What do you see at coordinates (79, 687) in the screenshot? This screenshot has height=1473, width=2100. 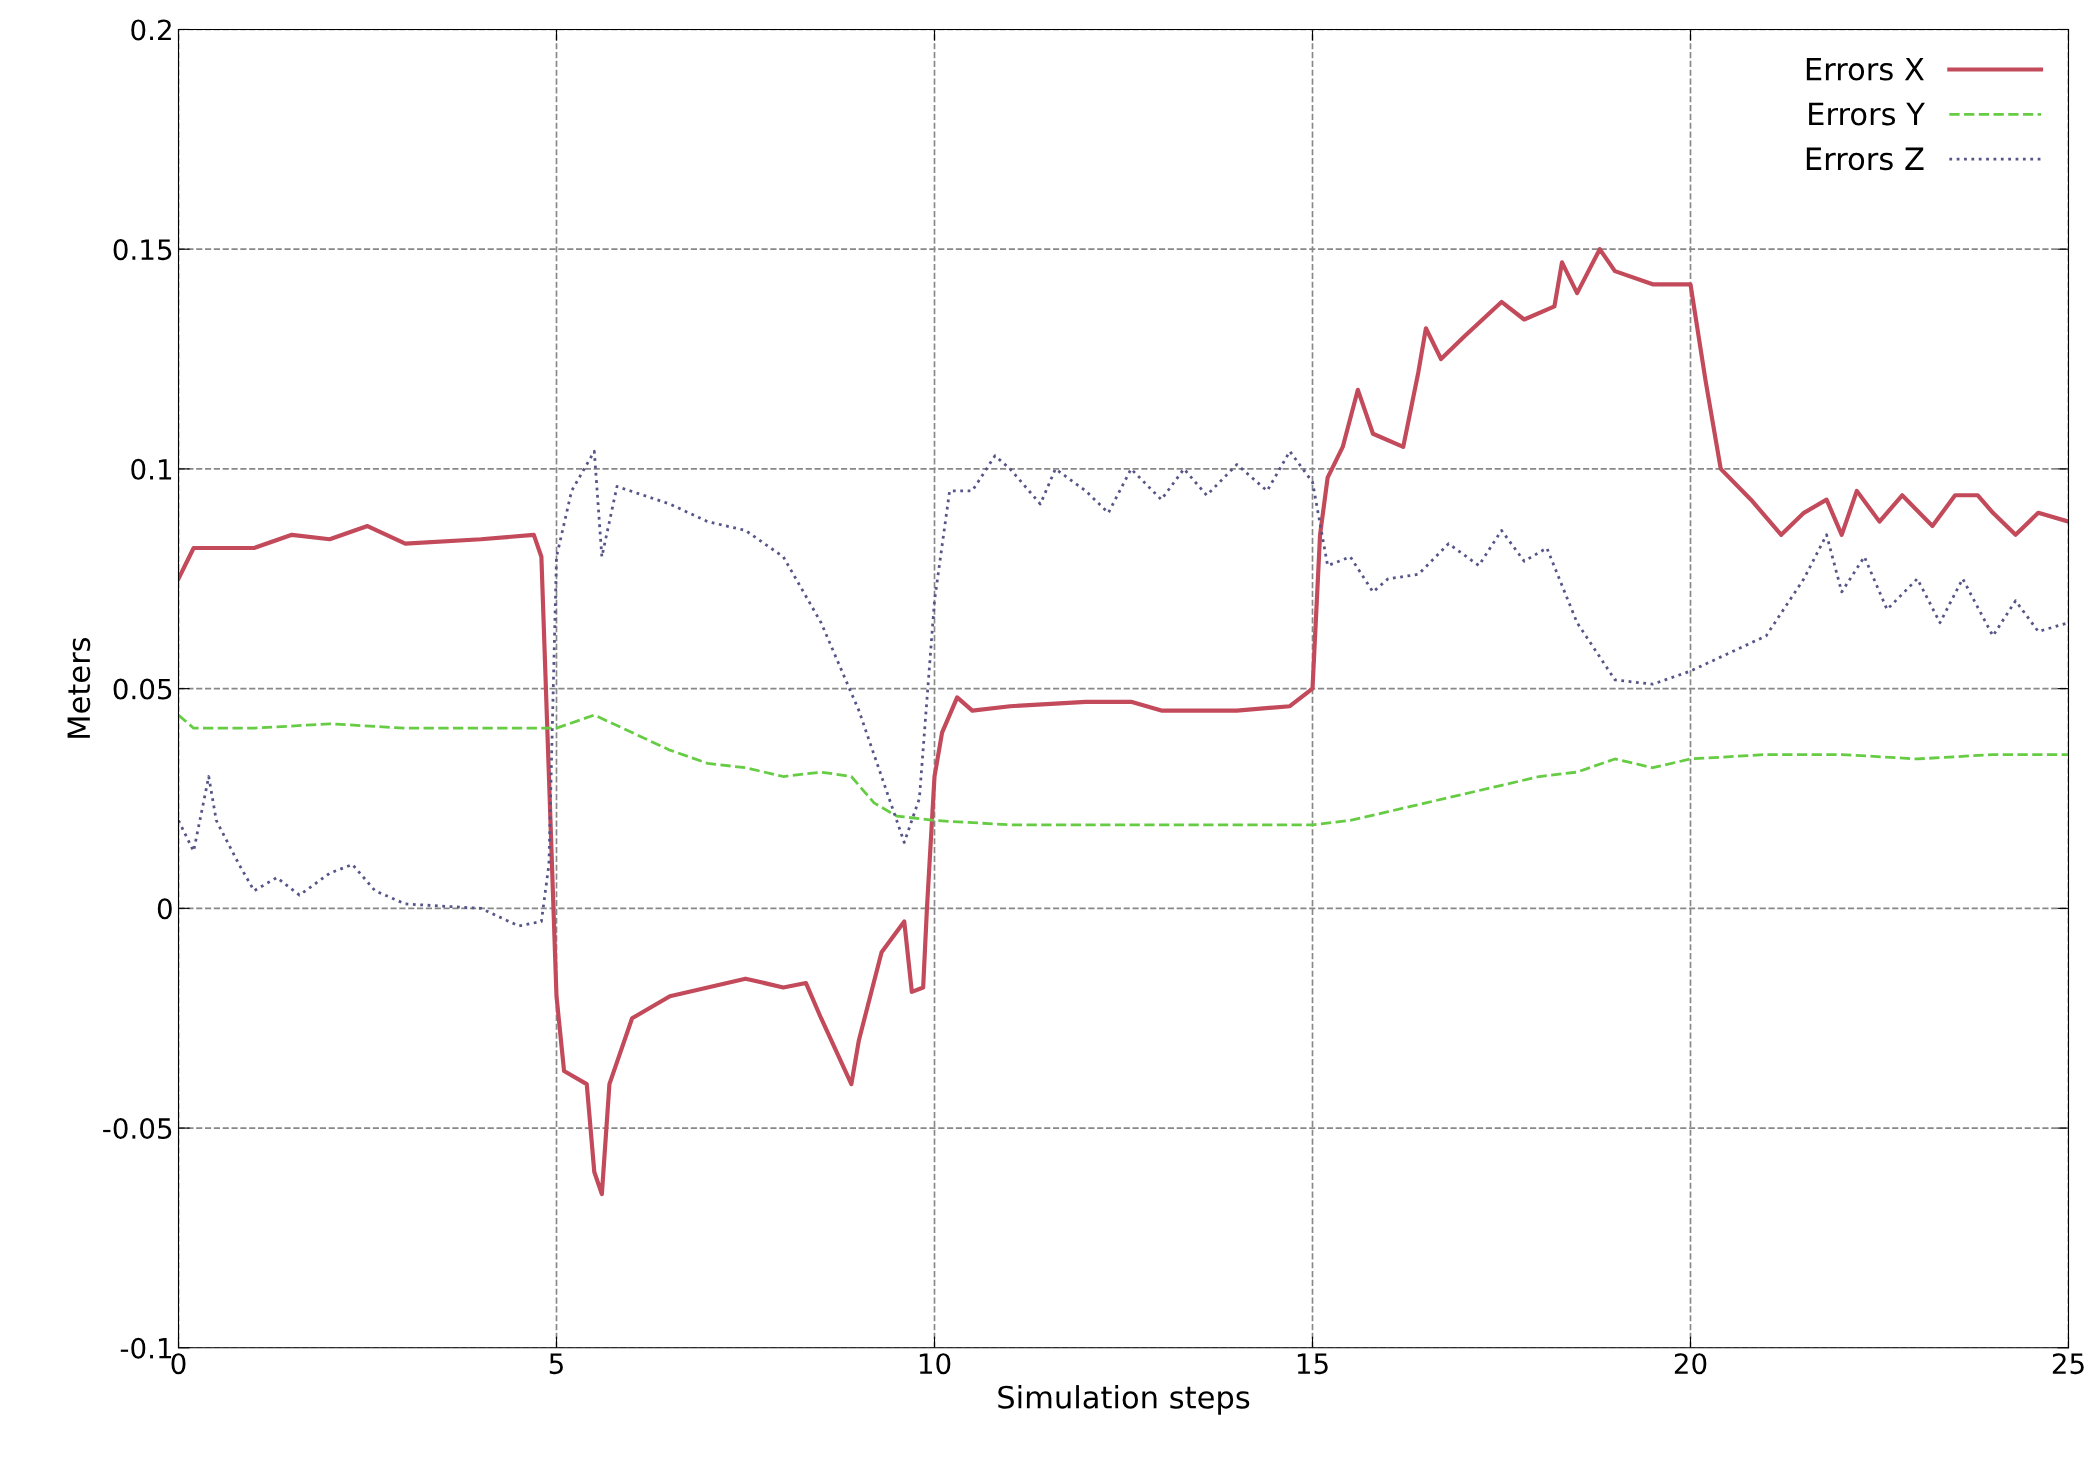 I see `y-axis-title: Meters` at bounding box center [79, 687].